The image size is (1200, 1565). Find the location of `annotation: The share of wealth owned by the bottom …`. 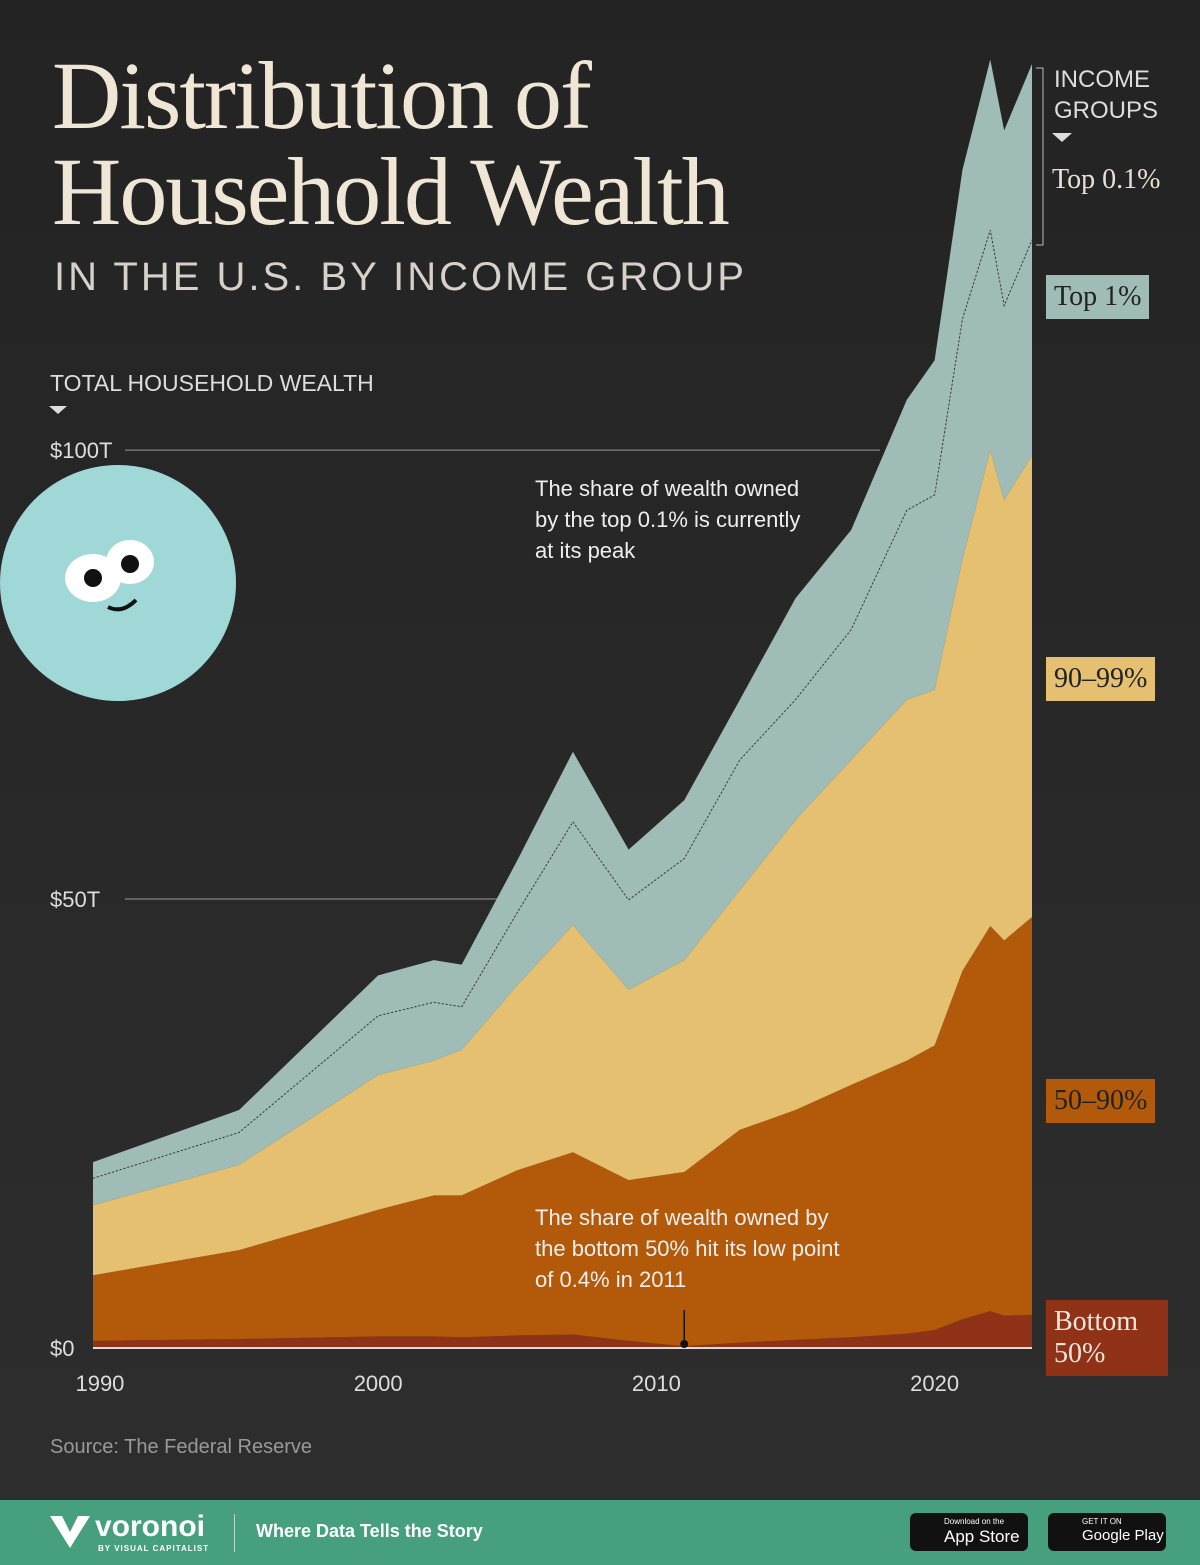

annotation: The share of wealth owned by the bottom … is located at coordinates (687, 1248).